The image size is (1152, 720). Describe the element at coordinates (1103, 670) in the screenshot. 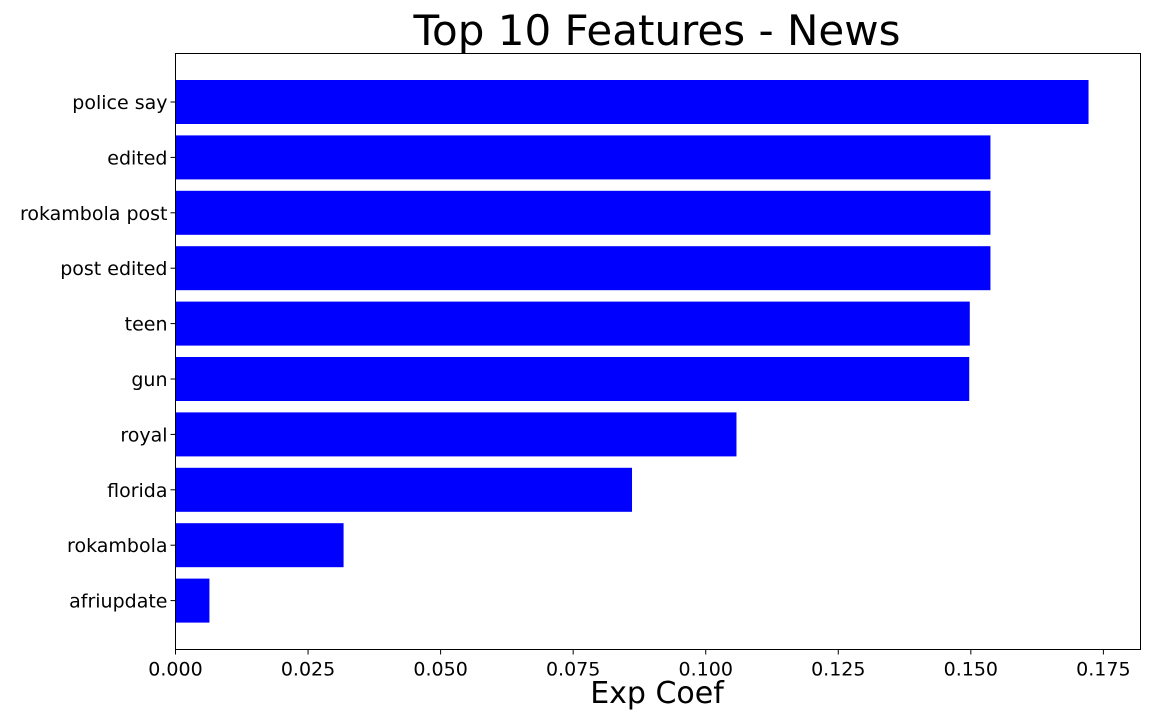

I see `x-tick-label: 0.175` at that location.